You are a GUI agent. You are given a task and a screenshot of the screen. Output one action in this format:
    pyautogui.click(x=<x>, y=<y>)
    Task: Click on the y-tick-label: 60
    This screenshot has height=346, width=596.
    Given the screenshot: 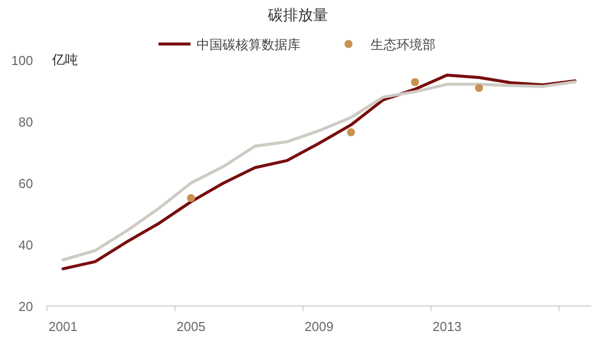 What is the action you would take?
    pyautogui.click(x=25, y=183)
    